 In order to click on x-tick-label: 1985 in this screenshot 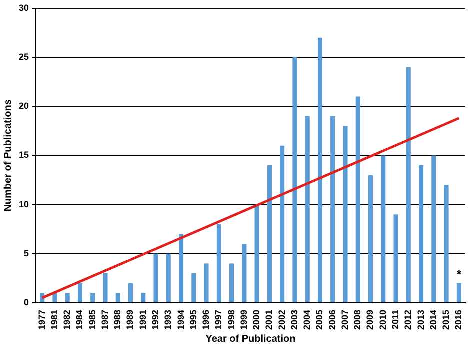, I will do `click(92, 320)`.